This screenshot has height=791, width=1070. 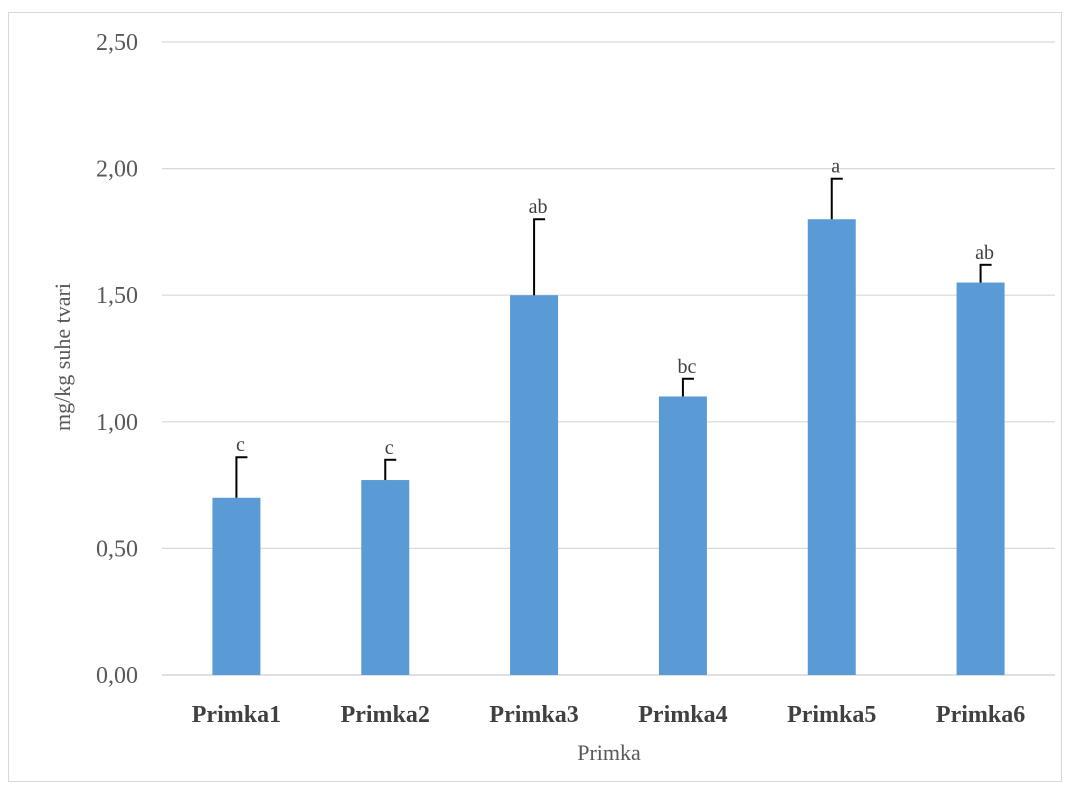 What do you see at coordinates (831, 715) in the screenshot?
I see `x-tick-label: Primka5` at bounding box center [831, 715].